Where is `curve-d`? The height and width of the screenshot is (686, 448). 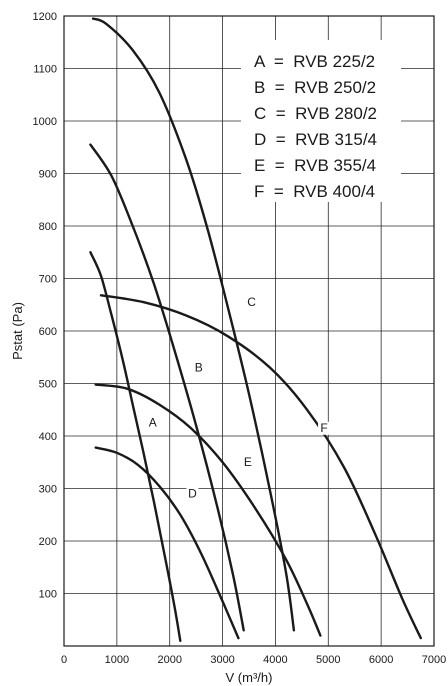
curve-d is located at coordinates (167, 543).